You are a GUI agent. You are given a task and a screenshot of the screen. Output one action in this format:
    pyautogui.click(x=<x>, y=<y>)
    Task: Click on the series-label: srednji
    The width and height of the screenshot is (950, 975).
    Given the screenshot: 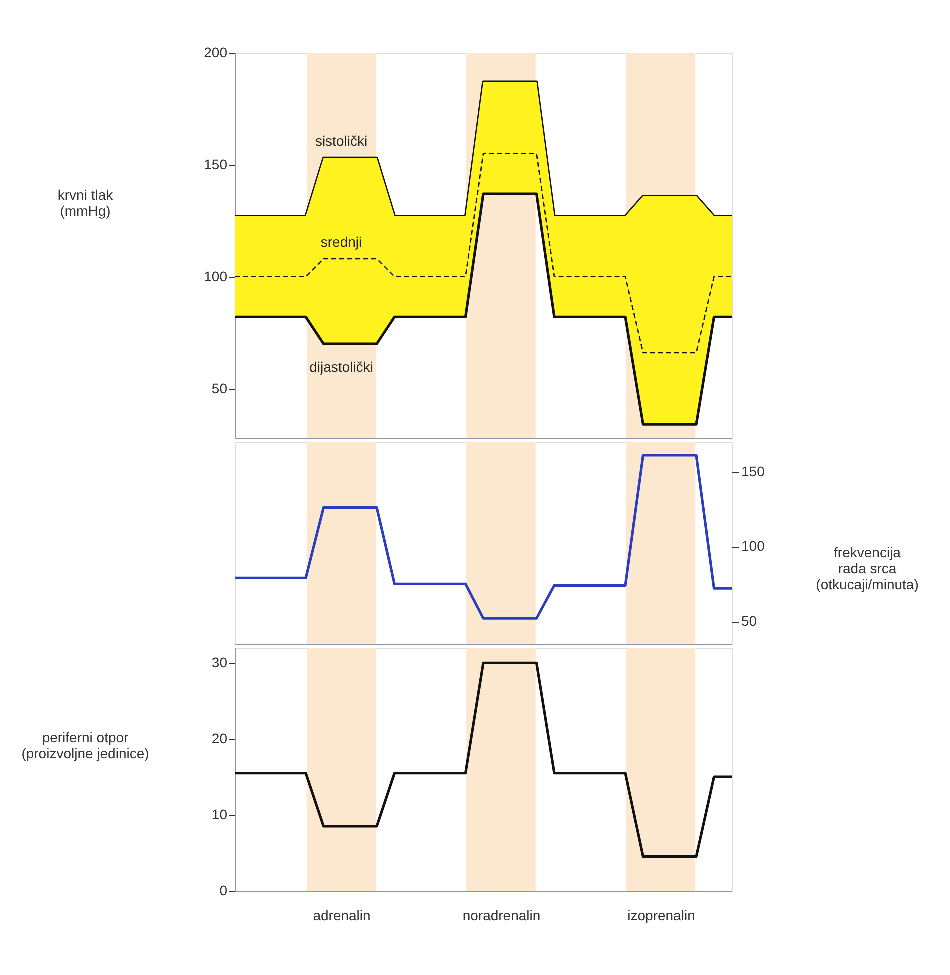 What is the action you would take?
    pyautogui.click(x=341, y=242)
    